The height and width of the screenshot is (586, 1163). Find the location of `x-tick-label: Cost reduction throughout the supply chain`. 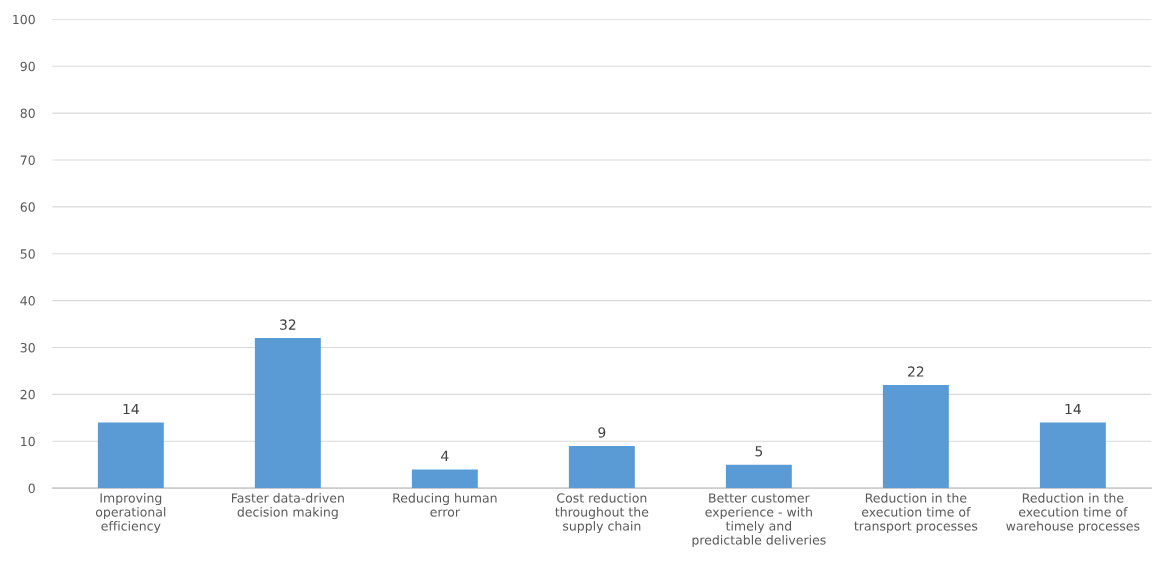

x-tick-label: Cost reduction throughout the supply chain is located at coordinates (602, 513).